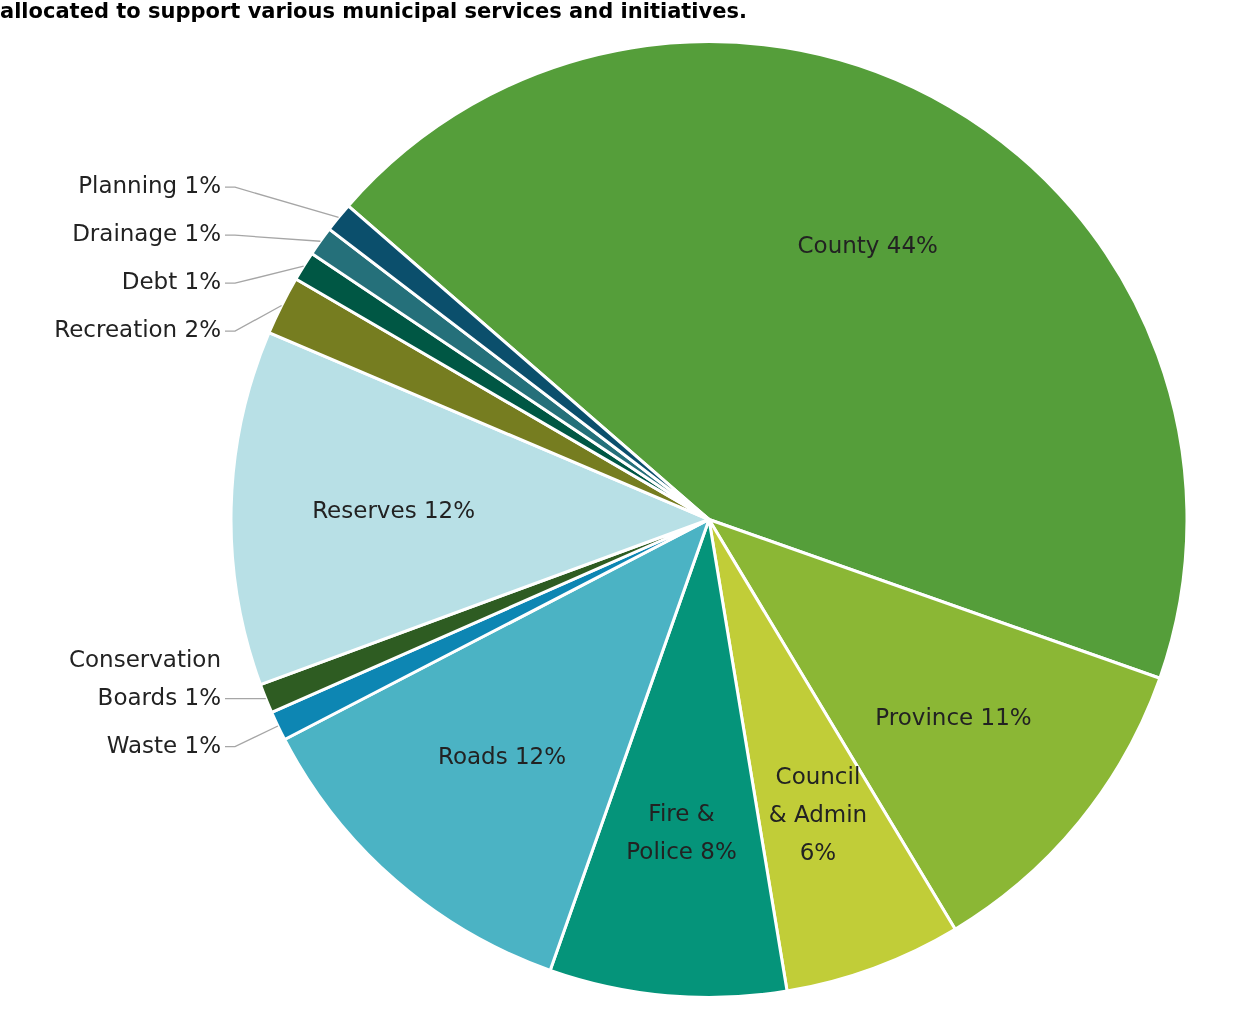 This screenshot has height=1009, width=1248. Describe the element at coordinates (137, 329) in the screenshot. I see `slice-label: Recreation 2%` at that location.